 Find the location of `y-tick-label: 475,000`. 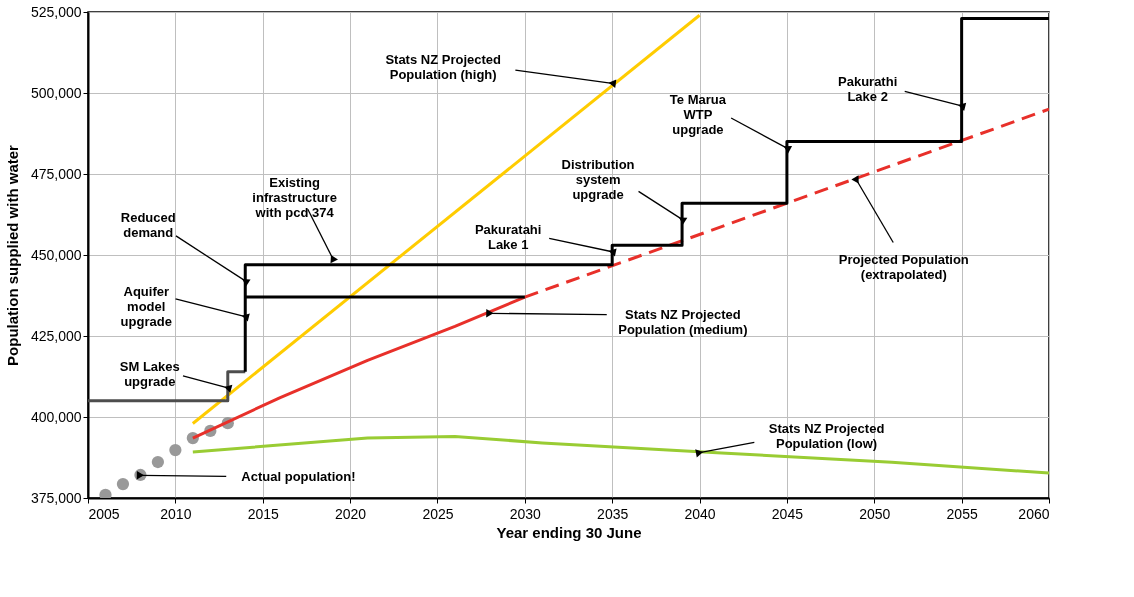

y-tick-label: 475,000 is located at coordinates (56, 173).